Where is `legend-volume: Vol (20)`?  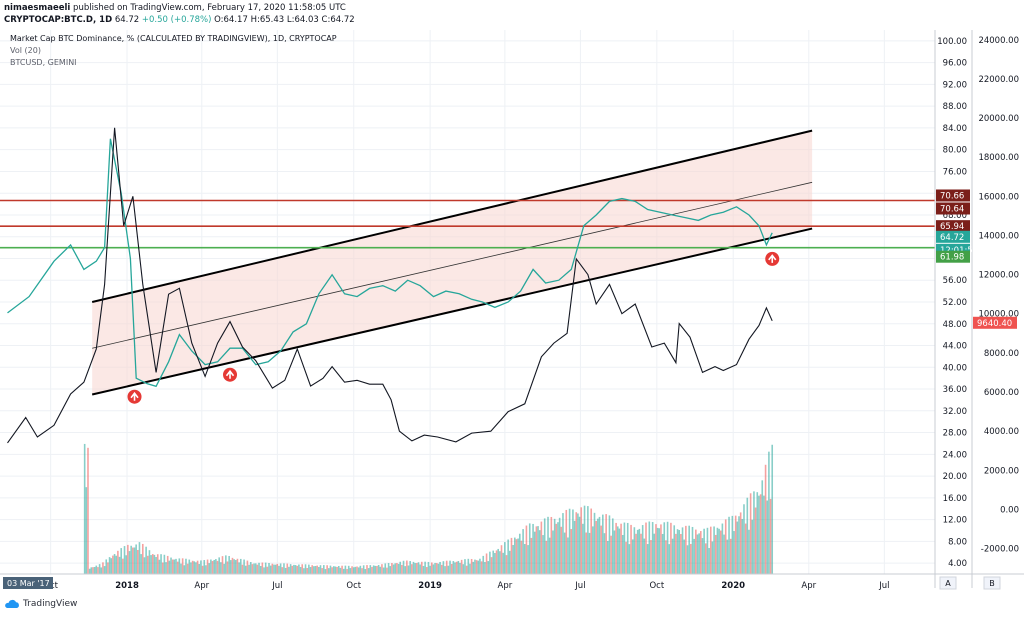 legend-volume: Vol (20) is located at coordinates (25, 50).